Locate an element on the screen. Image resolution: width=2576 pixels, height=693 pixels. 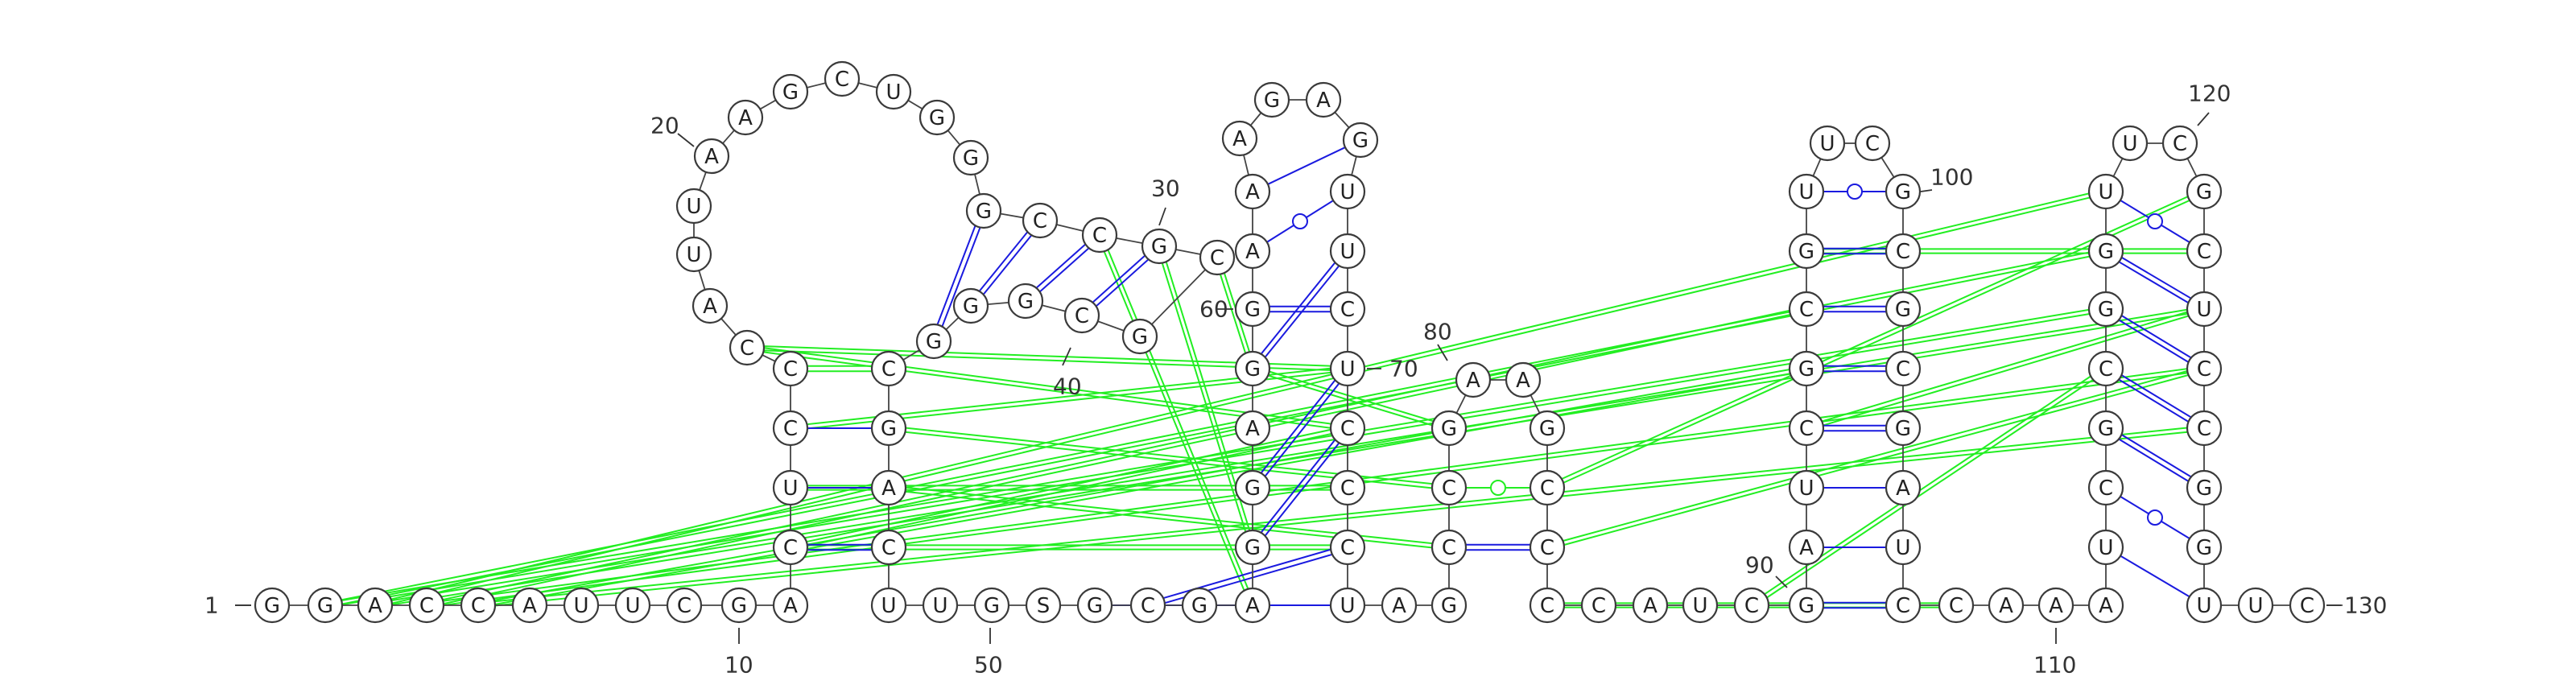
nucleotide: S is located at coordinates (1043, 605).